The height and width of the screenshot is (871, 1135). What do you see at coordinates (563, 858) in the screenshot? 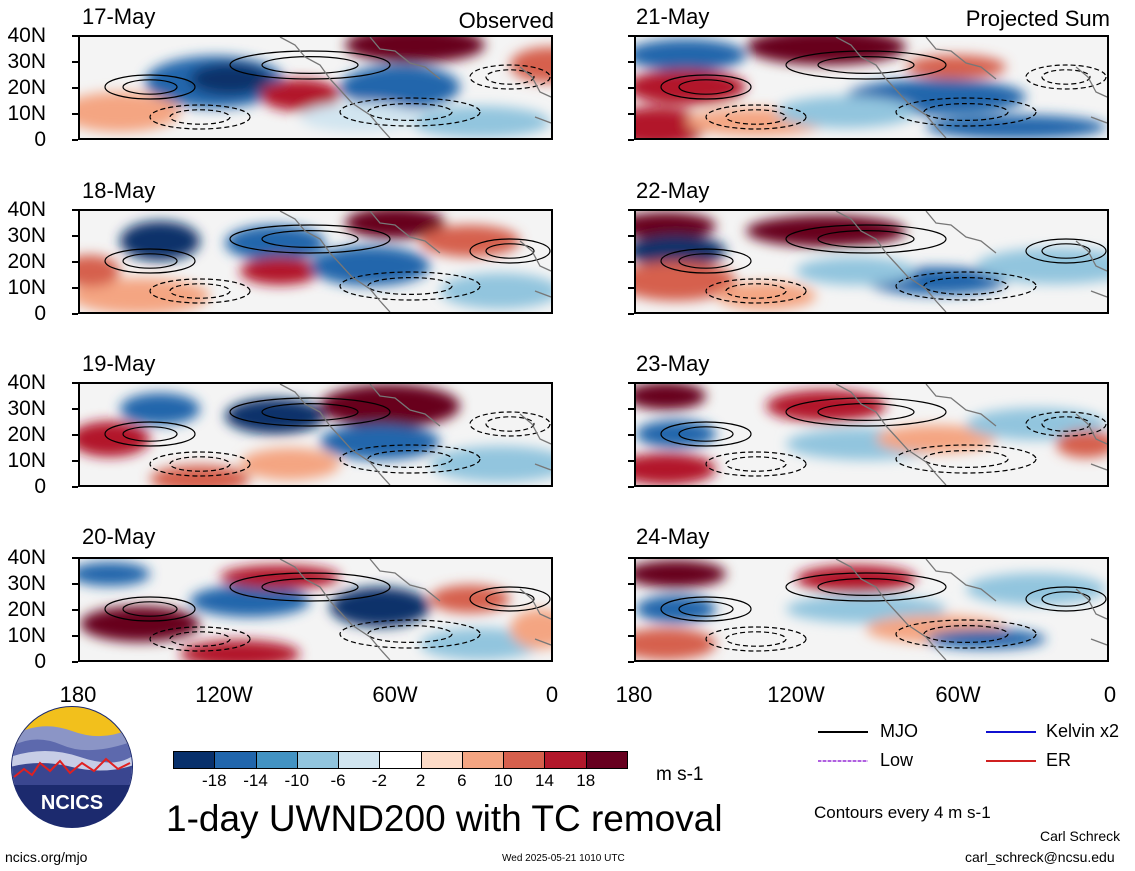
I see `footer-timestamp: Wed 2025-05-21 1010 UTC` at bounding box center [563, 858].